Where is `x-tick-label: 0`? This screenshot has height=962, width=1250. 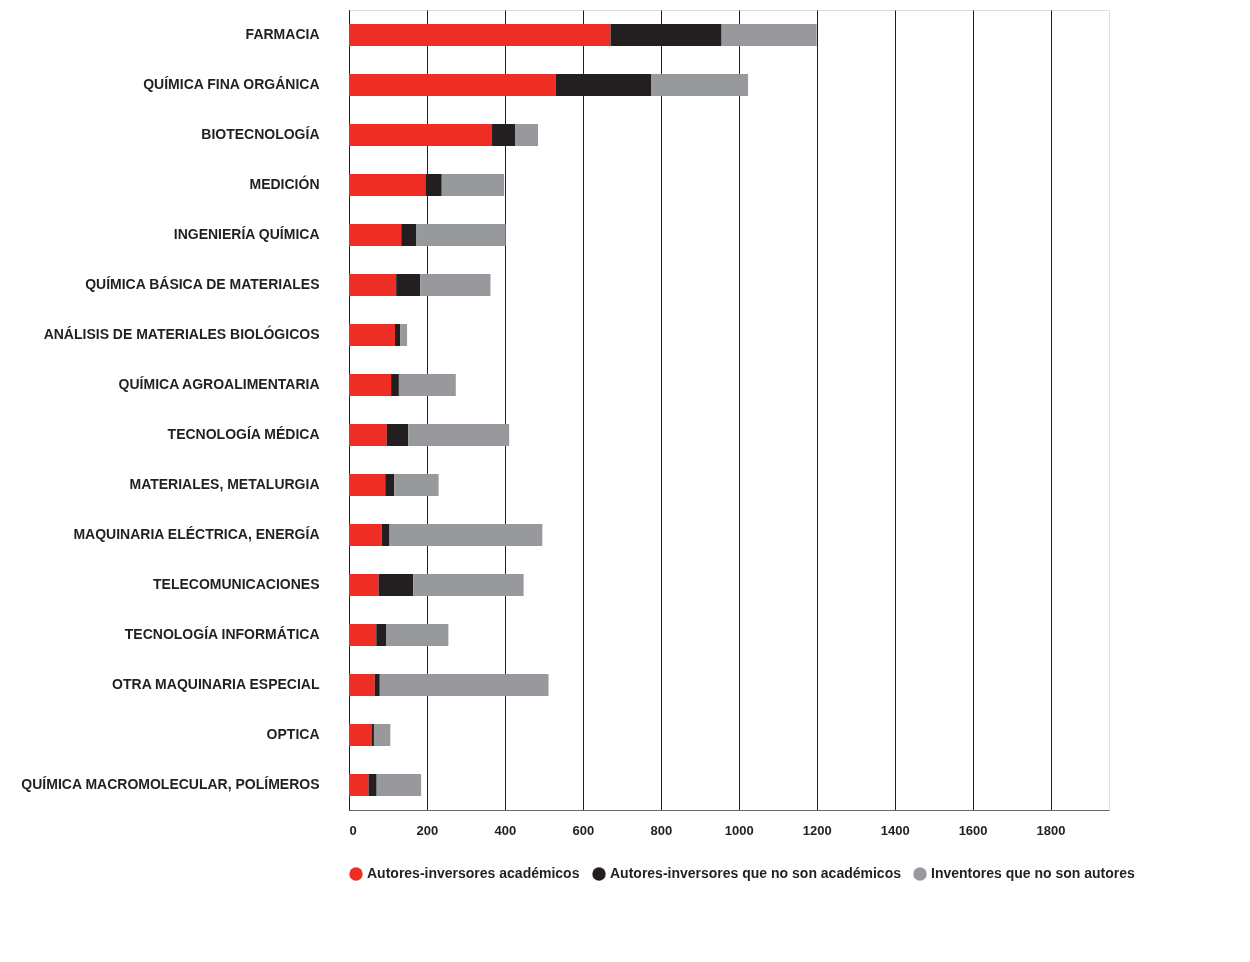
x-tick-label: 0 is located at coordinates (353, 830).